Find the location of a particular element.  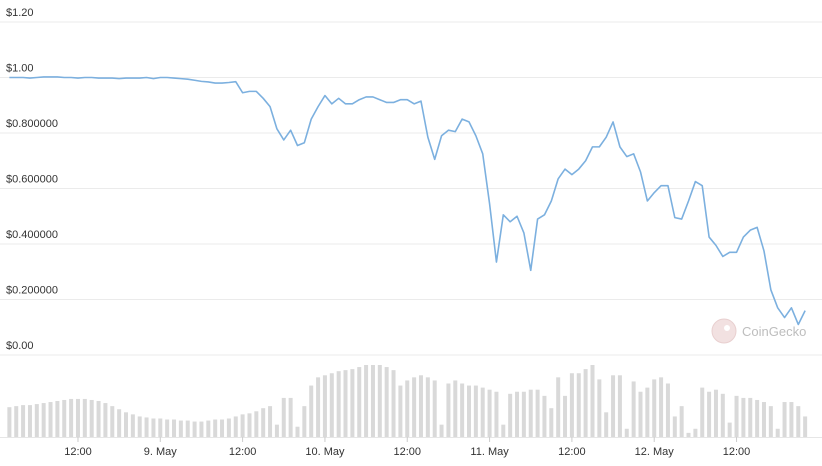

y-tick-label: $1.00 is located at coordinates (20, 69).